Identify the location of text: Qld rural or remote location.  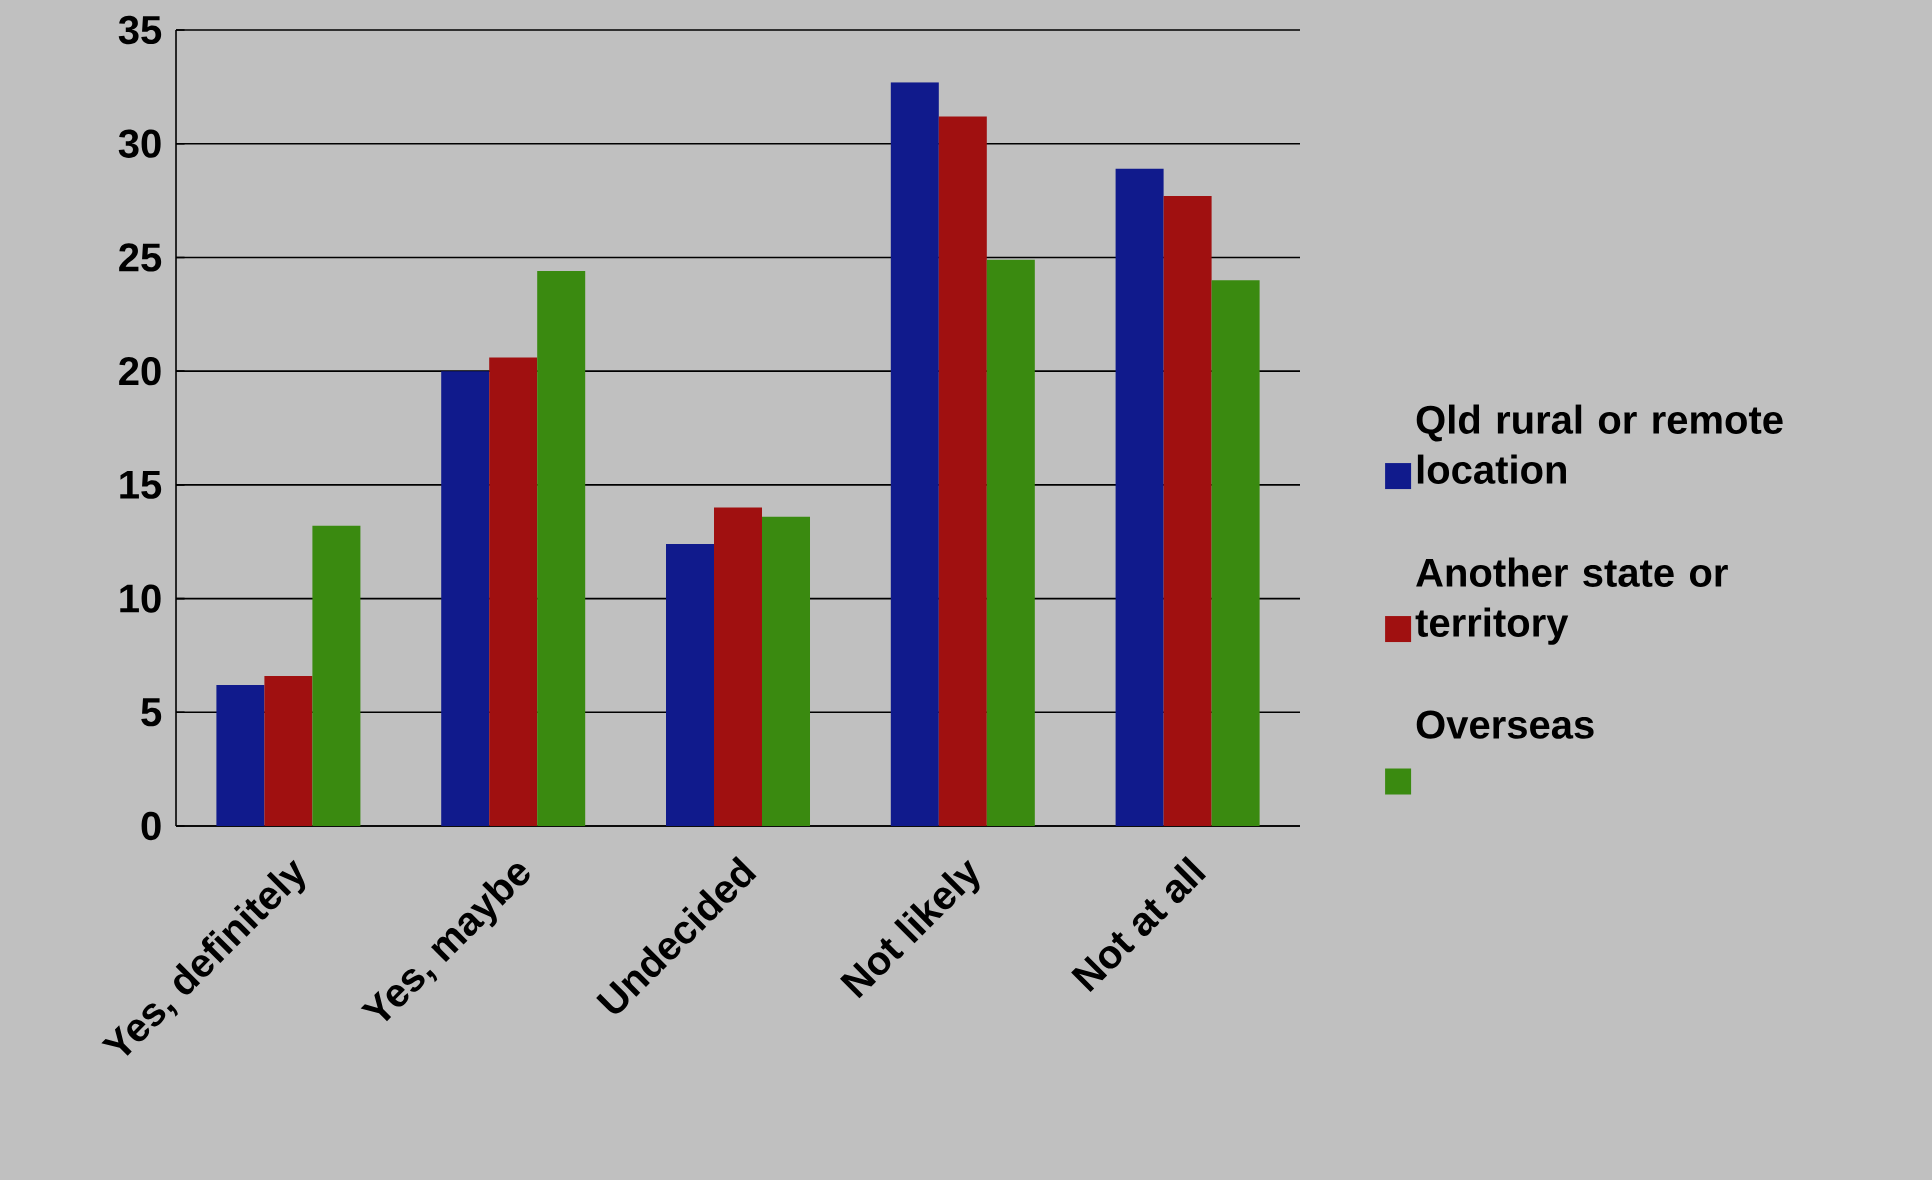
(1599, 444).